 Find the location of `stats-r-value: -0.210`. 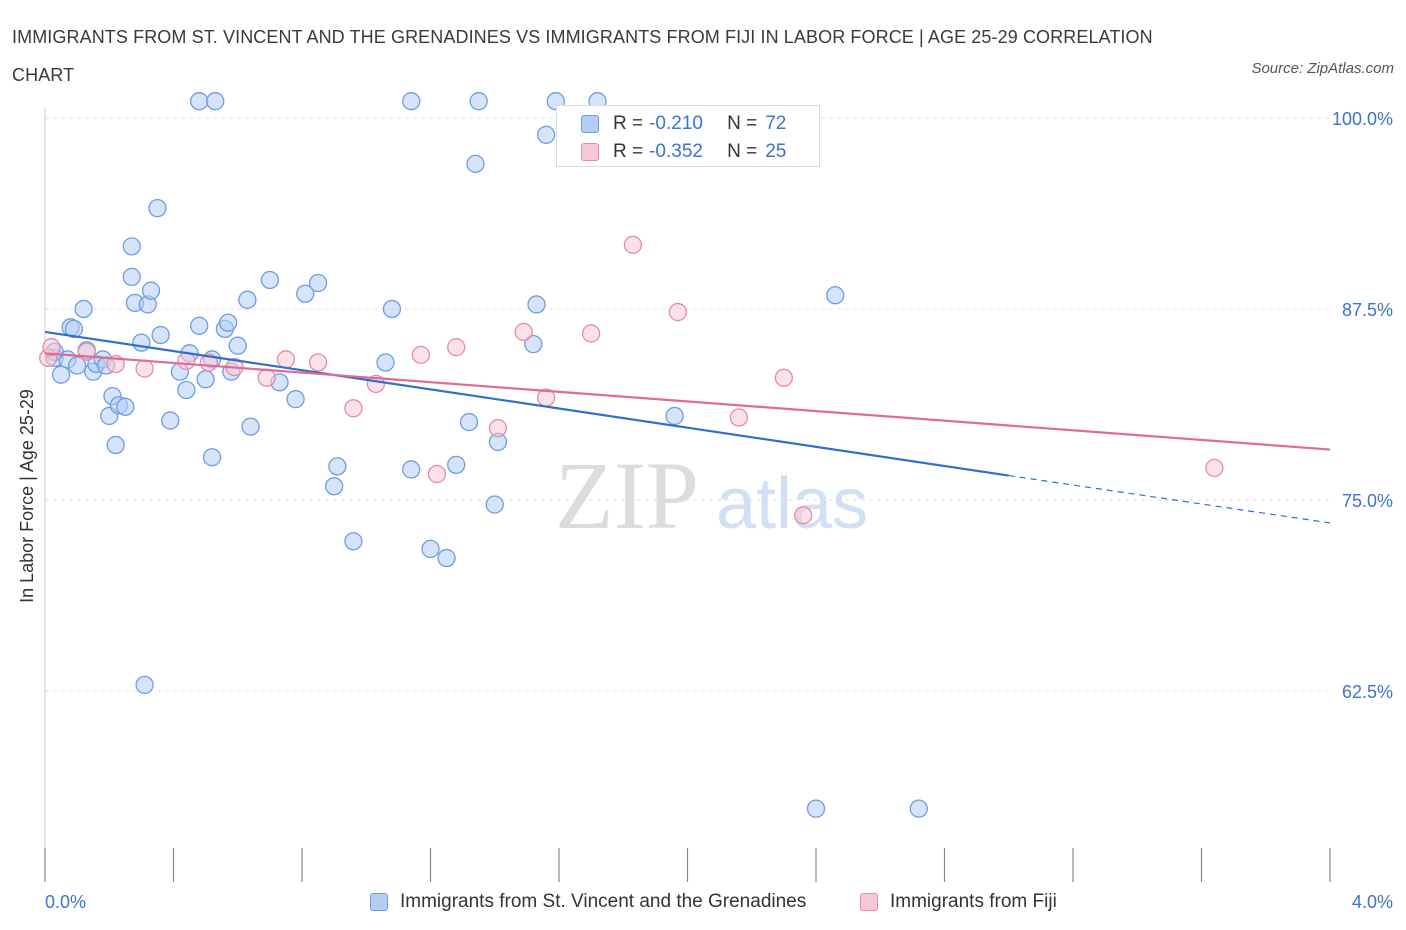

stats-r-value: -0.210 is located at coordinates (676, 123).